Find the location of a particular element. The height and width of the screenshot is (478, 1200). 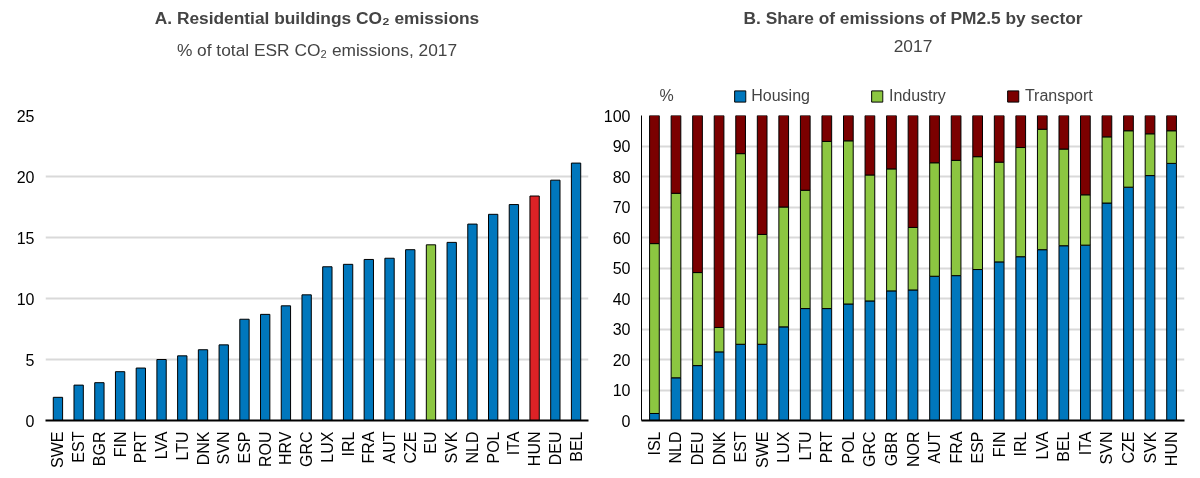

y-tick-label: 90 is located at coordinates (621, 146).